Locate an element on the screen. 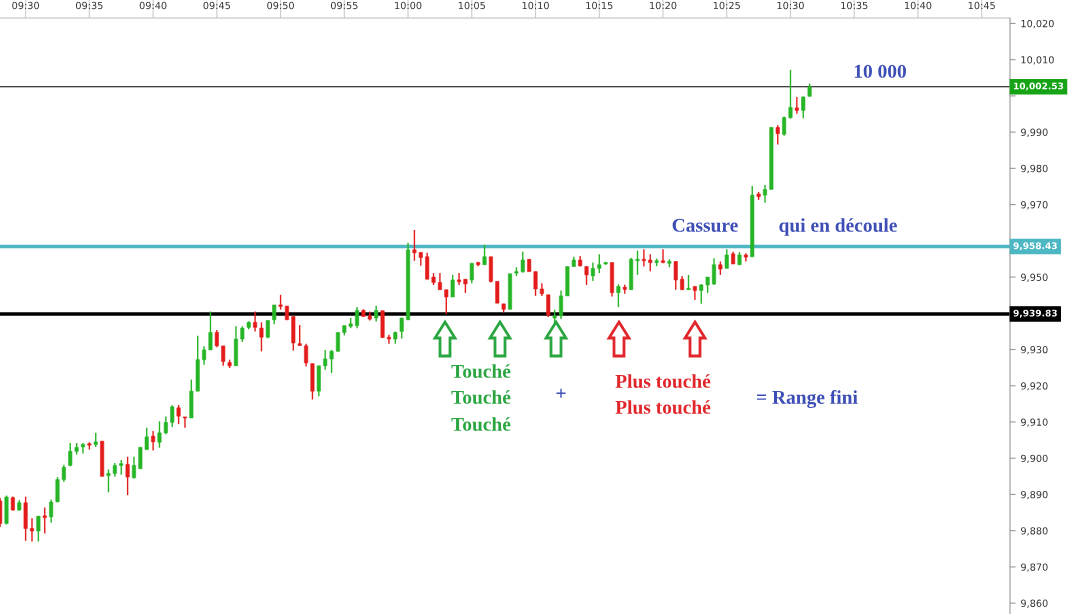 The width and height of the screenshot is (1068, 614). x-tick-label: 10:20 is located at coordinates (663, 5).